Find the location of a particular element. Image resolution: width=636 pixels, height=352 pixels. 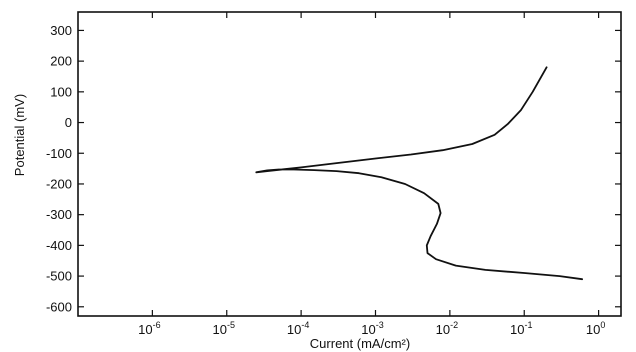

x-tick-label: 10⁻⁵ is located at coordinates (224, 328).